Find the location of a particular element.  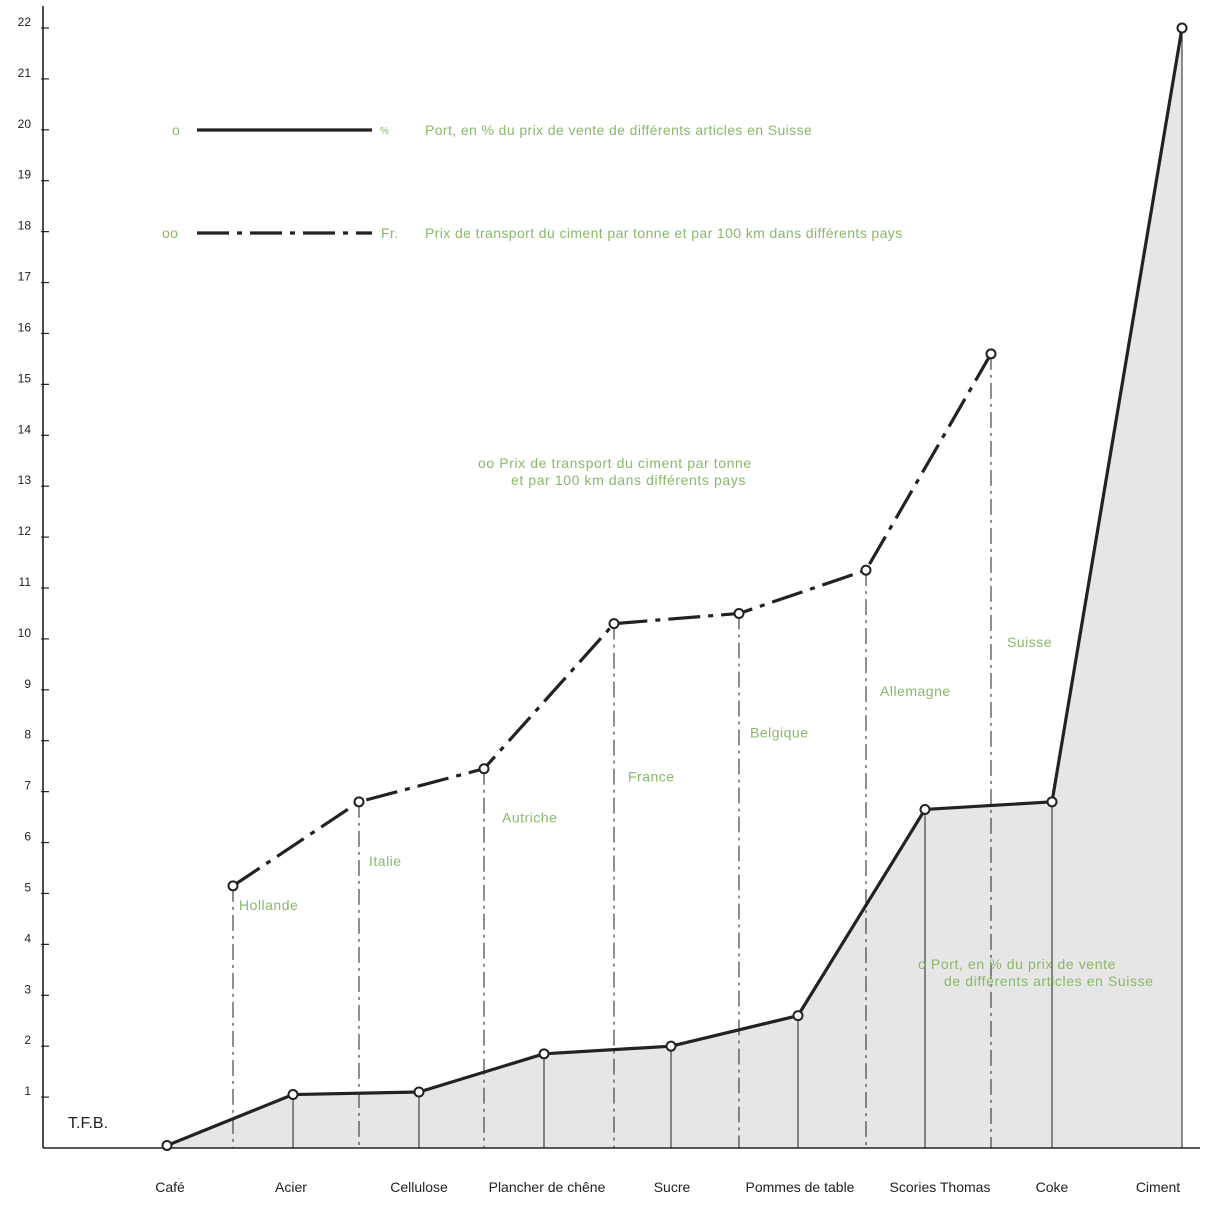

country-label-6: Suisse is located at coordinates (1029, 642).